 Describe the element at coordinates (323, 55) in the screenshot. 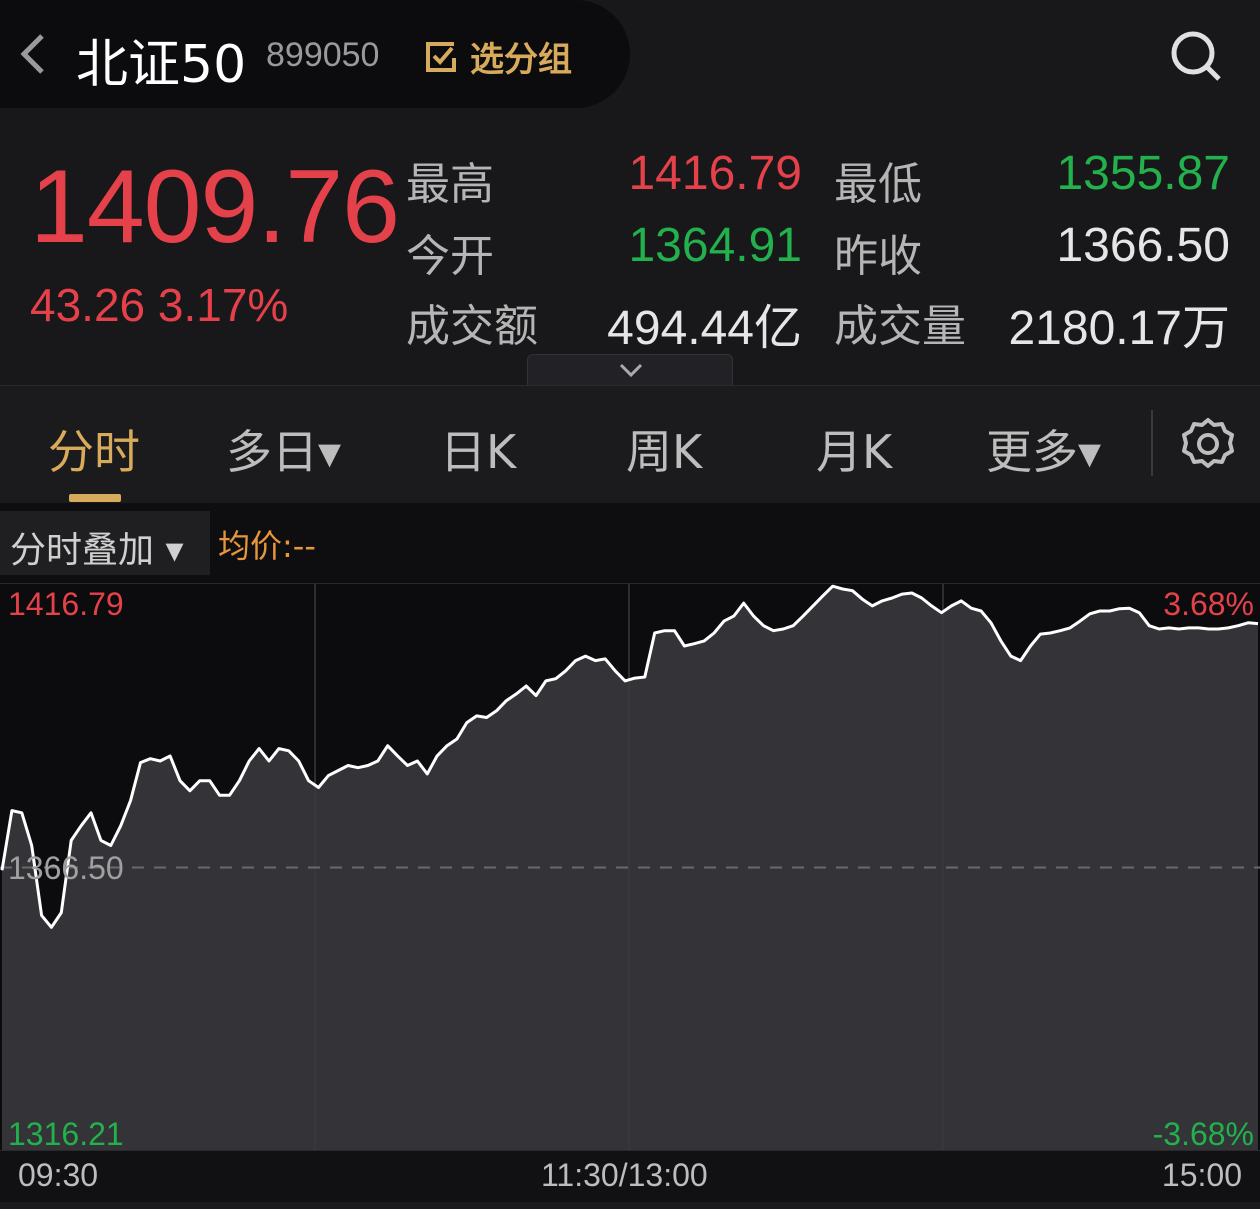

I see `stock-code: 899050` at that location.